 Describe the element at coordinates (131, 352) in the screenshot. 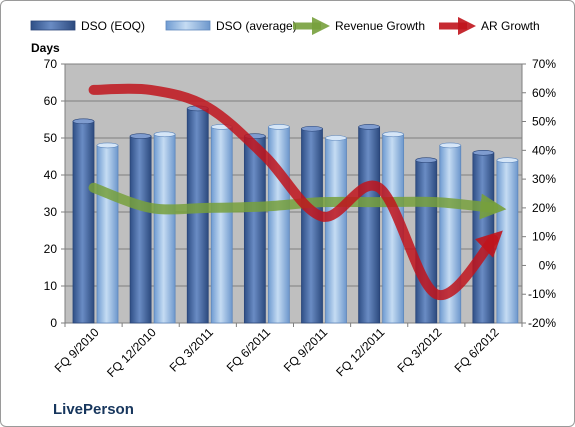

I see `x-tick-label: FQ 12/2010` at that location.